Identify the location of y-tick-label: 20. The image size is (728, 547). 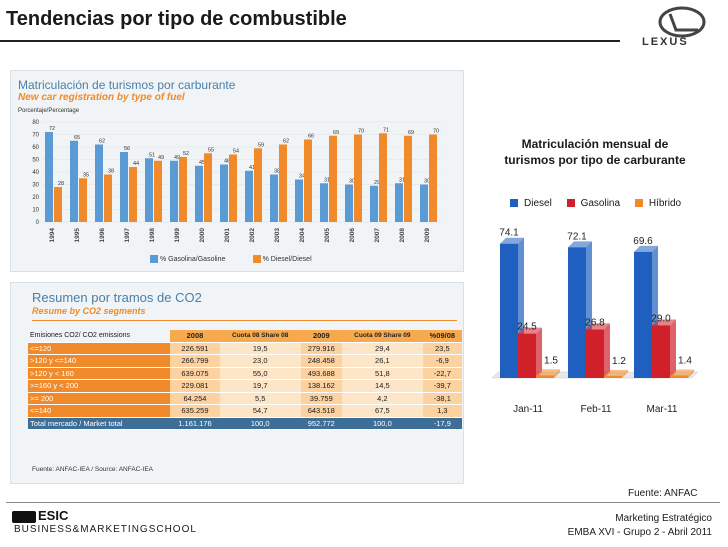
(35, 198).